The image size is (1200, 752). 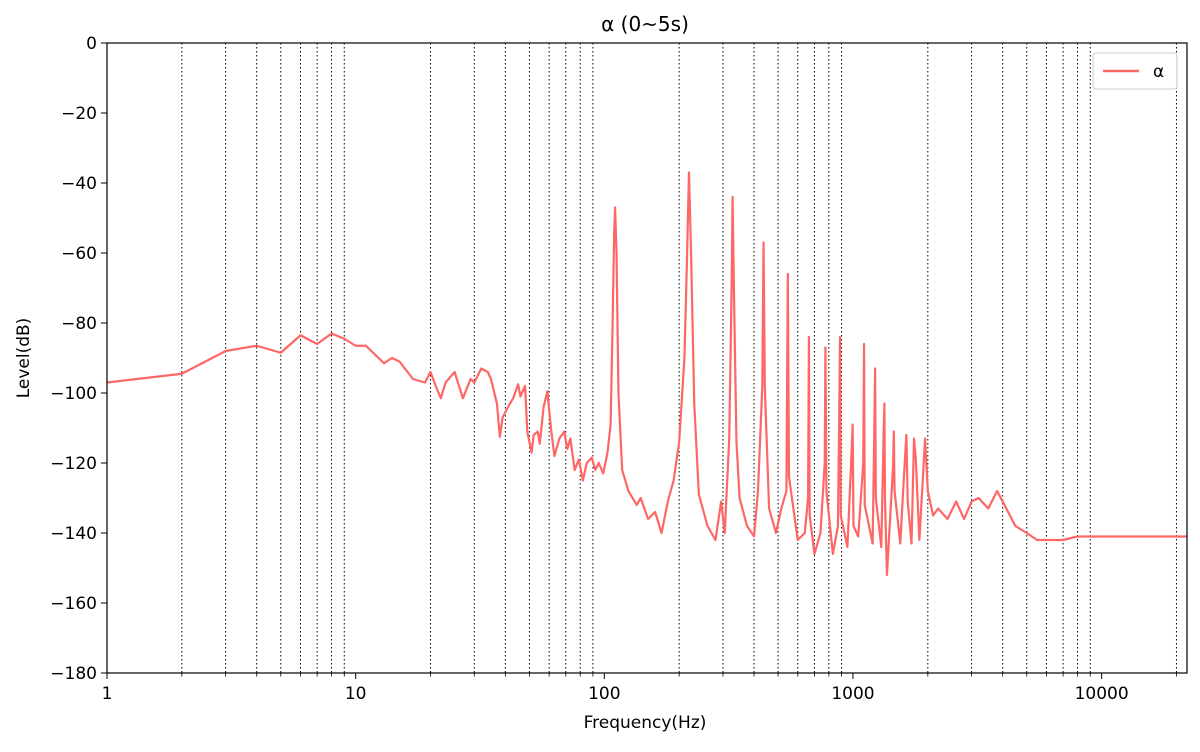 I want to click on y-tick-label: −20, so click(x=79, y=114).